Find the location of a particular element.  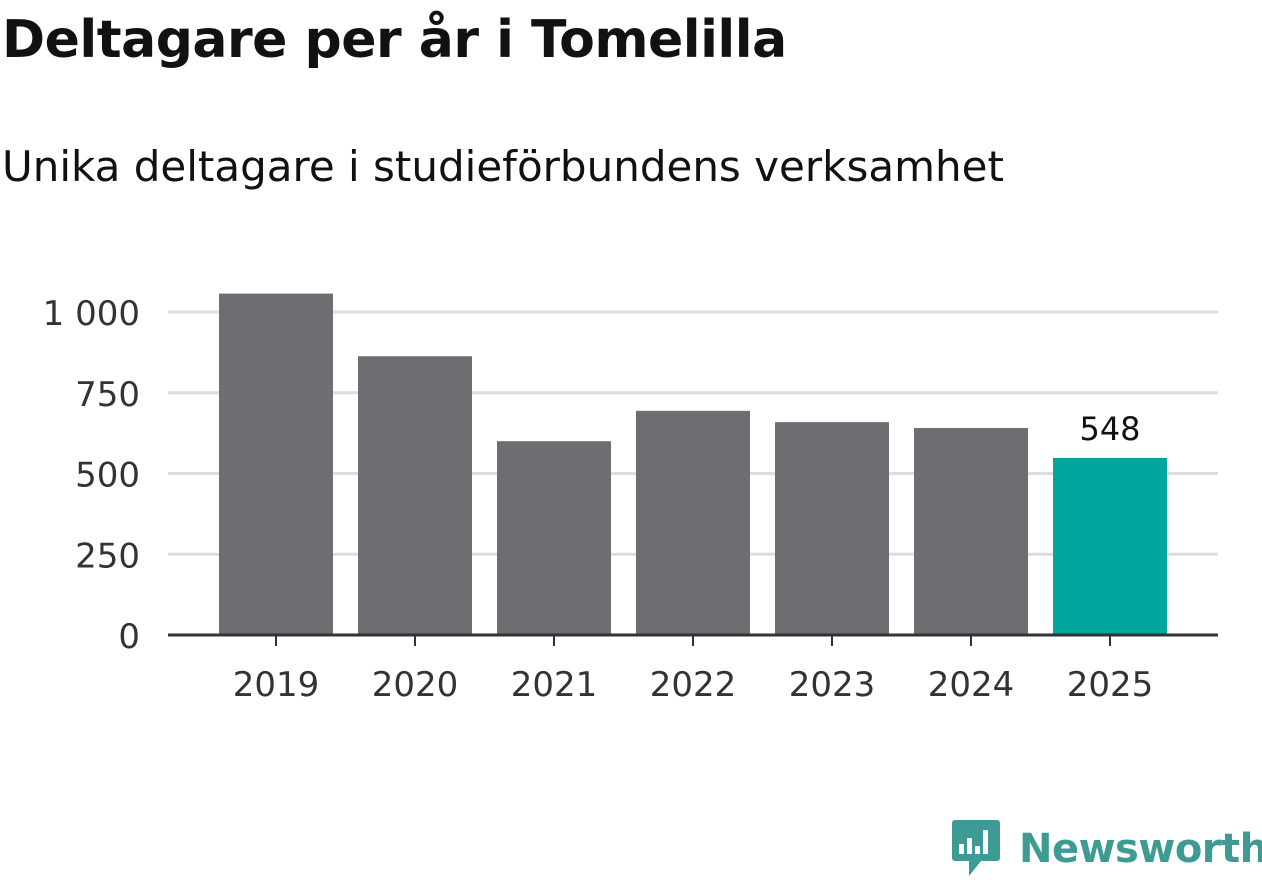

bar-2025 is located at coordinates (1110, 546).